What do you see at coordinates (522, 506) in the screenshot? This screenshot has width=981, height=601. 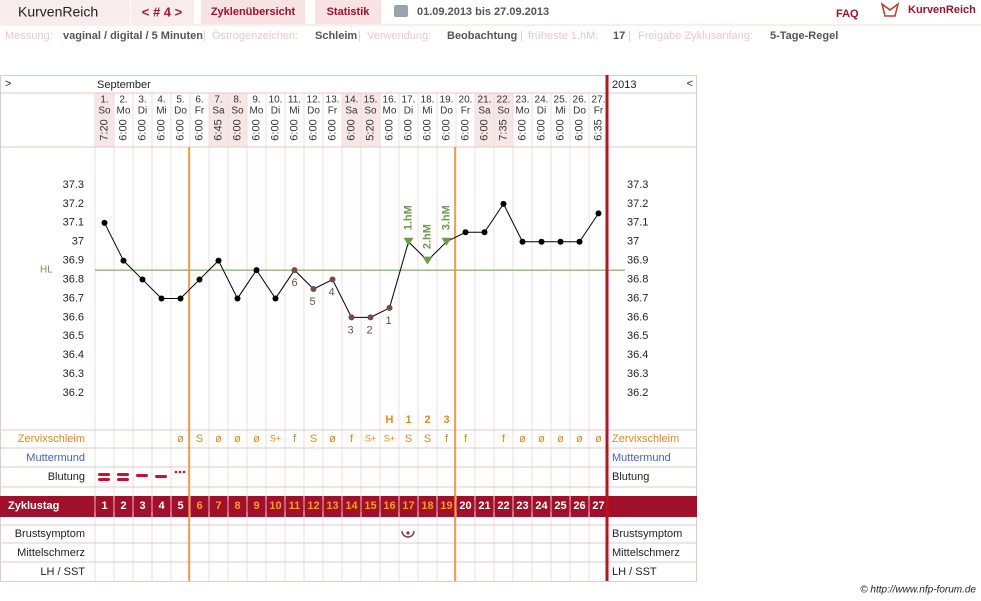 I see `cycle-day: 23` at bounding box center [522, 506].